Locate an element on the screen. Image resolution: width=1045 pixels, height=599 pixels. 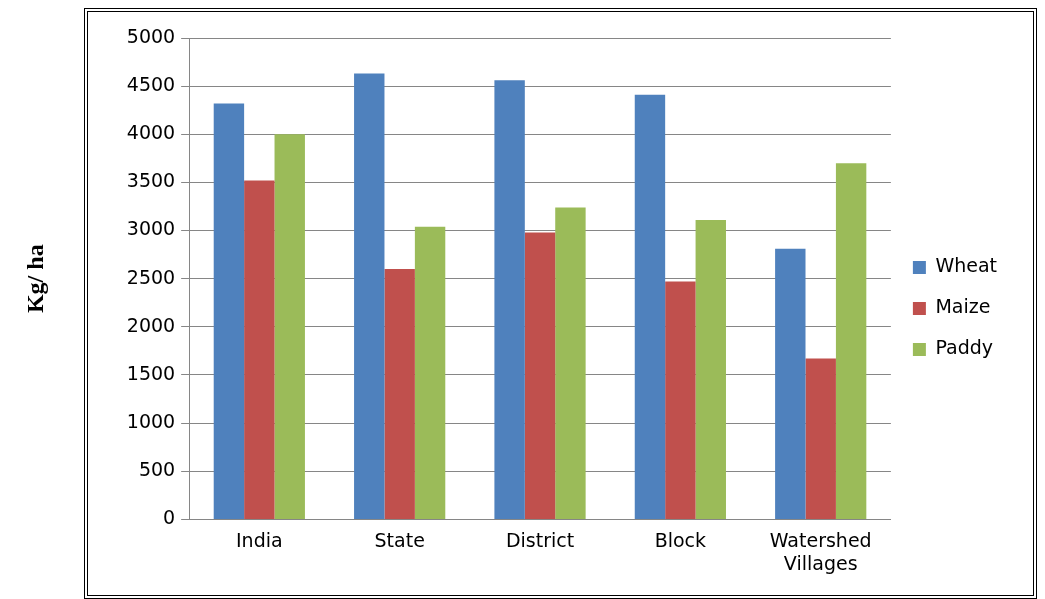
y-tick-label: 500 is located at coordinates (157, 469).